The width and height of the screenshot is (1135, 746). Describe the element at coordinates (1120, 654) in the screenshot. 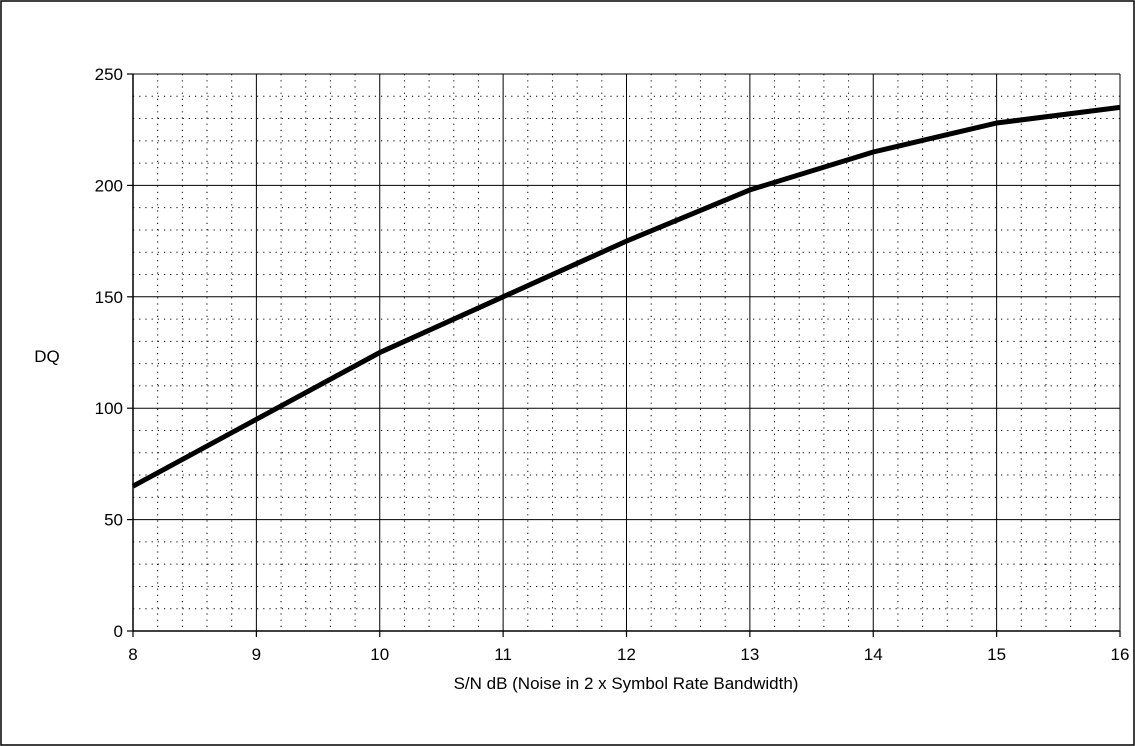

I see `x-tick-label: 16` at that location.